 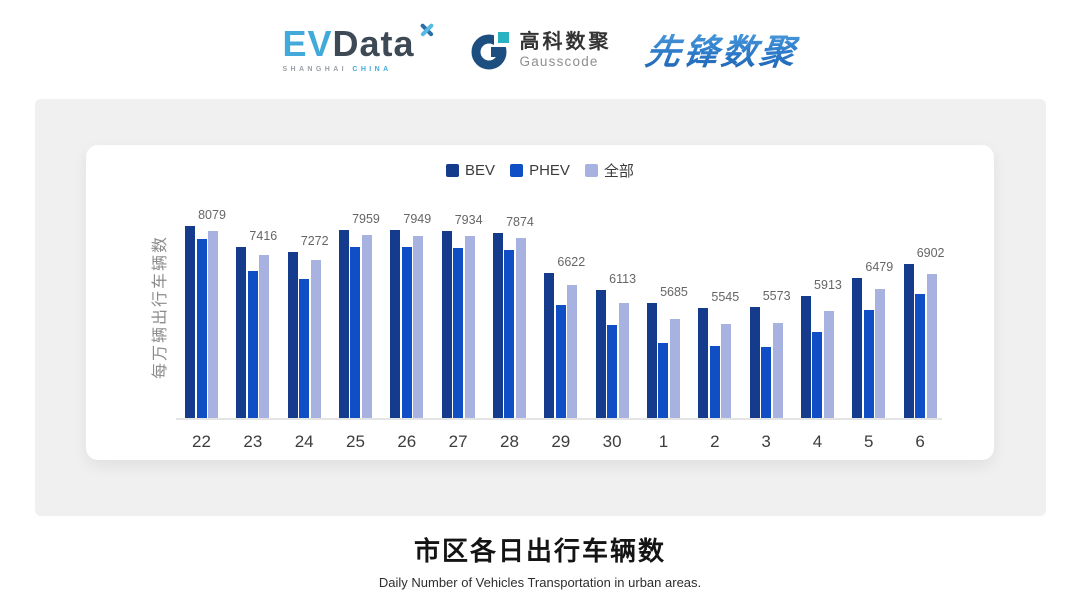 I want to click on pioneer-logo: 先锋数聚, so click(x=721, y=49).